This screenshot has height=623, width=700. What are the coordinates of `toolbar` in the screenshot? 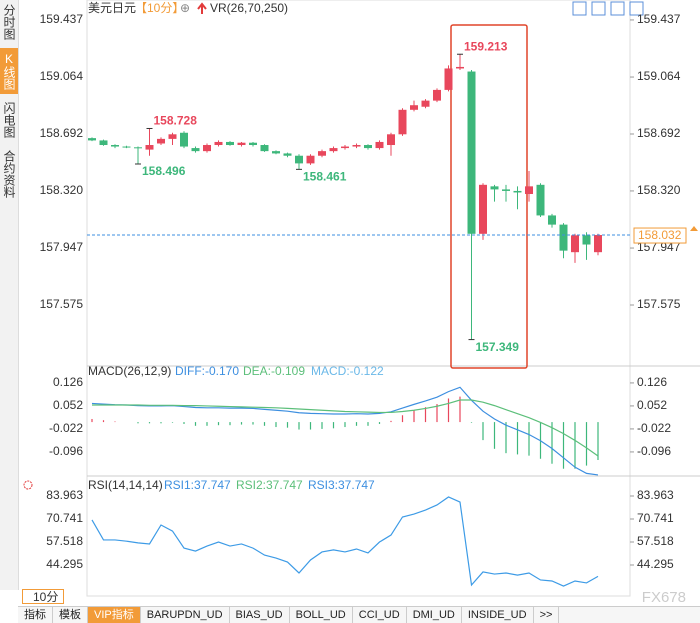 It's located at (608, 8).